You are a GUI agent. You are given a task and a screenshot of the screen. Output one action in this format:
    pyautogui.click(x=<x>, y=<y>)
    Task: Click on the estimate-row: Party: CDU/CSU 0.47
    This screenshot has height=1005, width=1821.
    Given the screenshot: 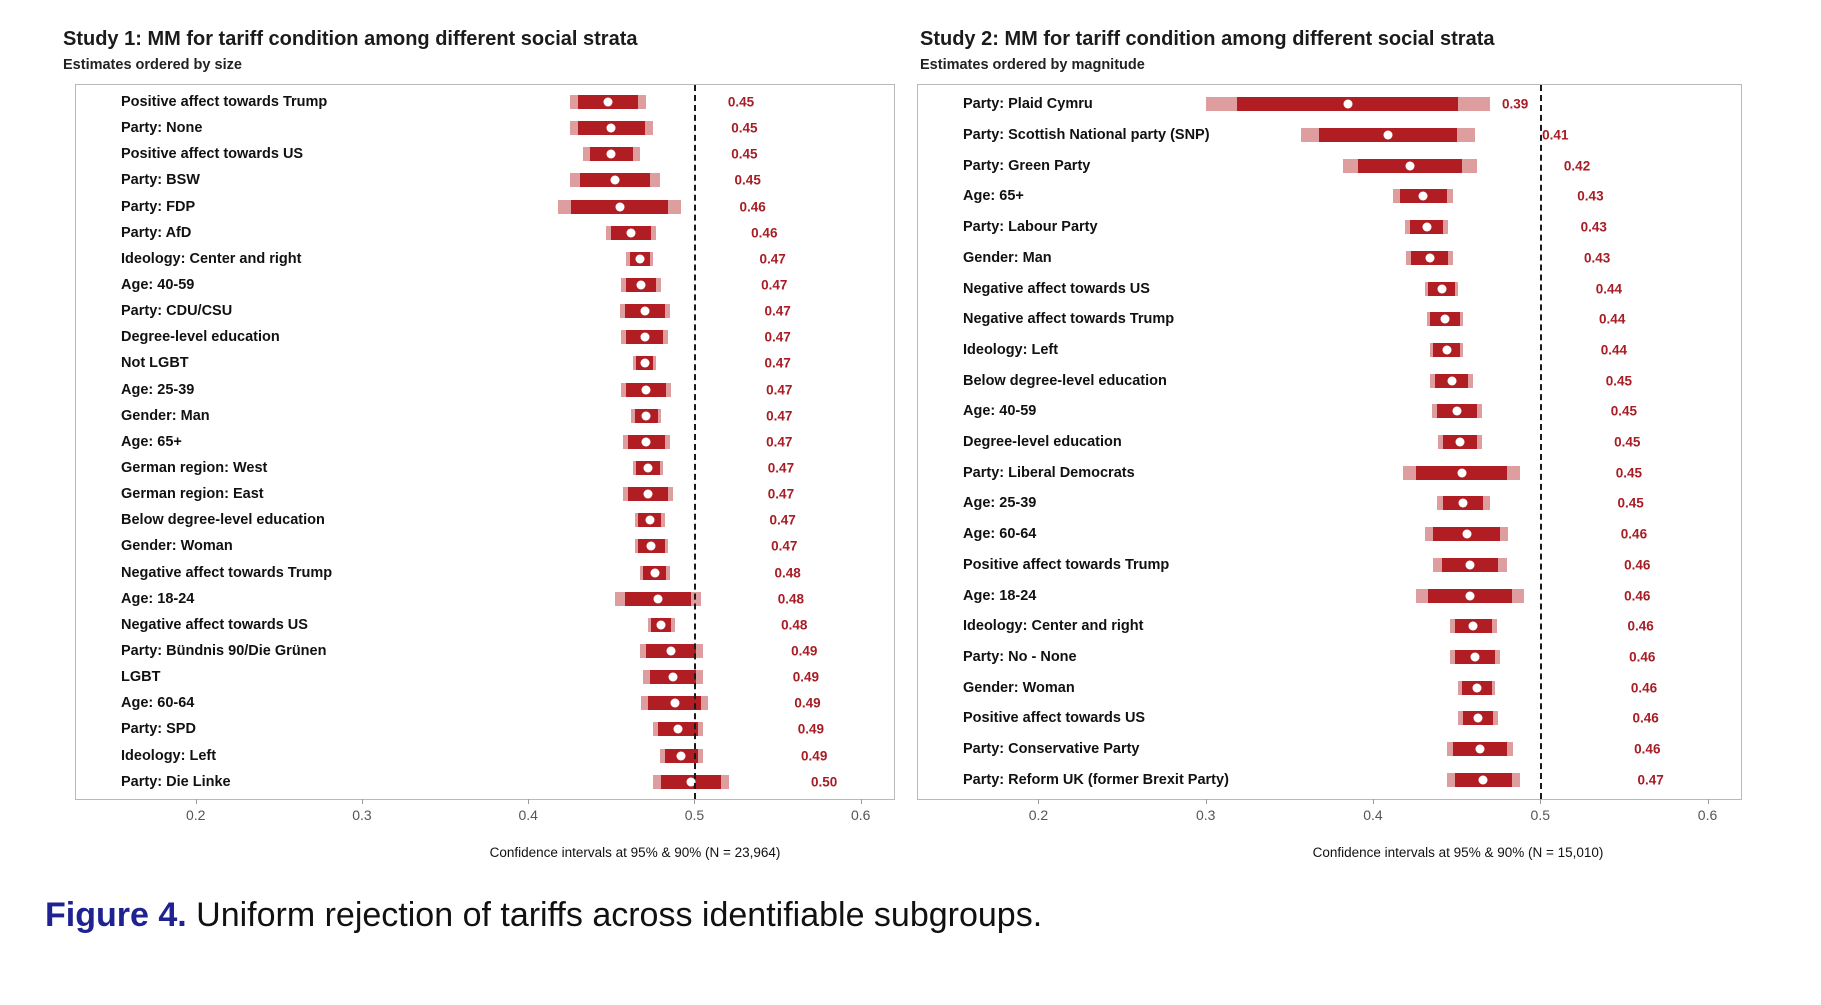 What is the action you would take?
    pyautogui.click(x=485, y=311)
    